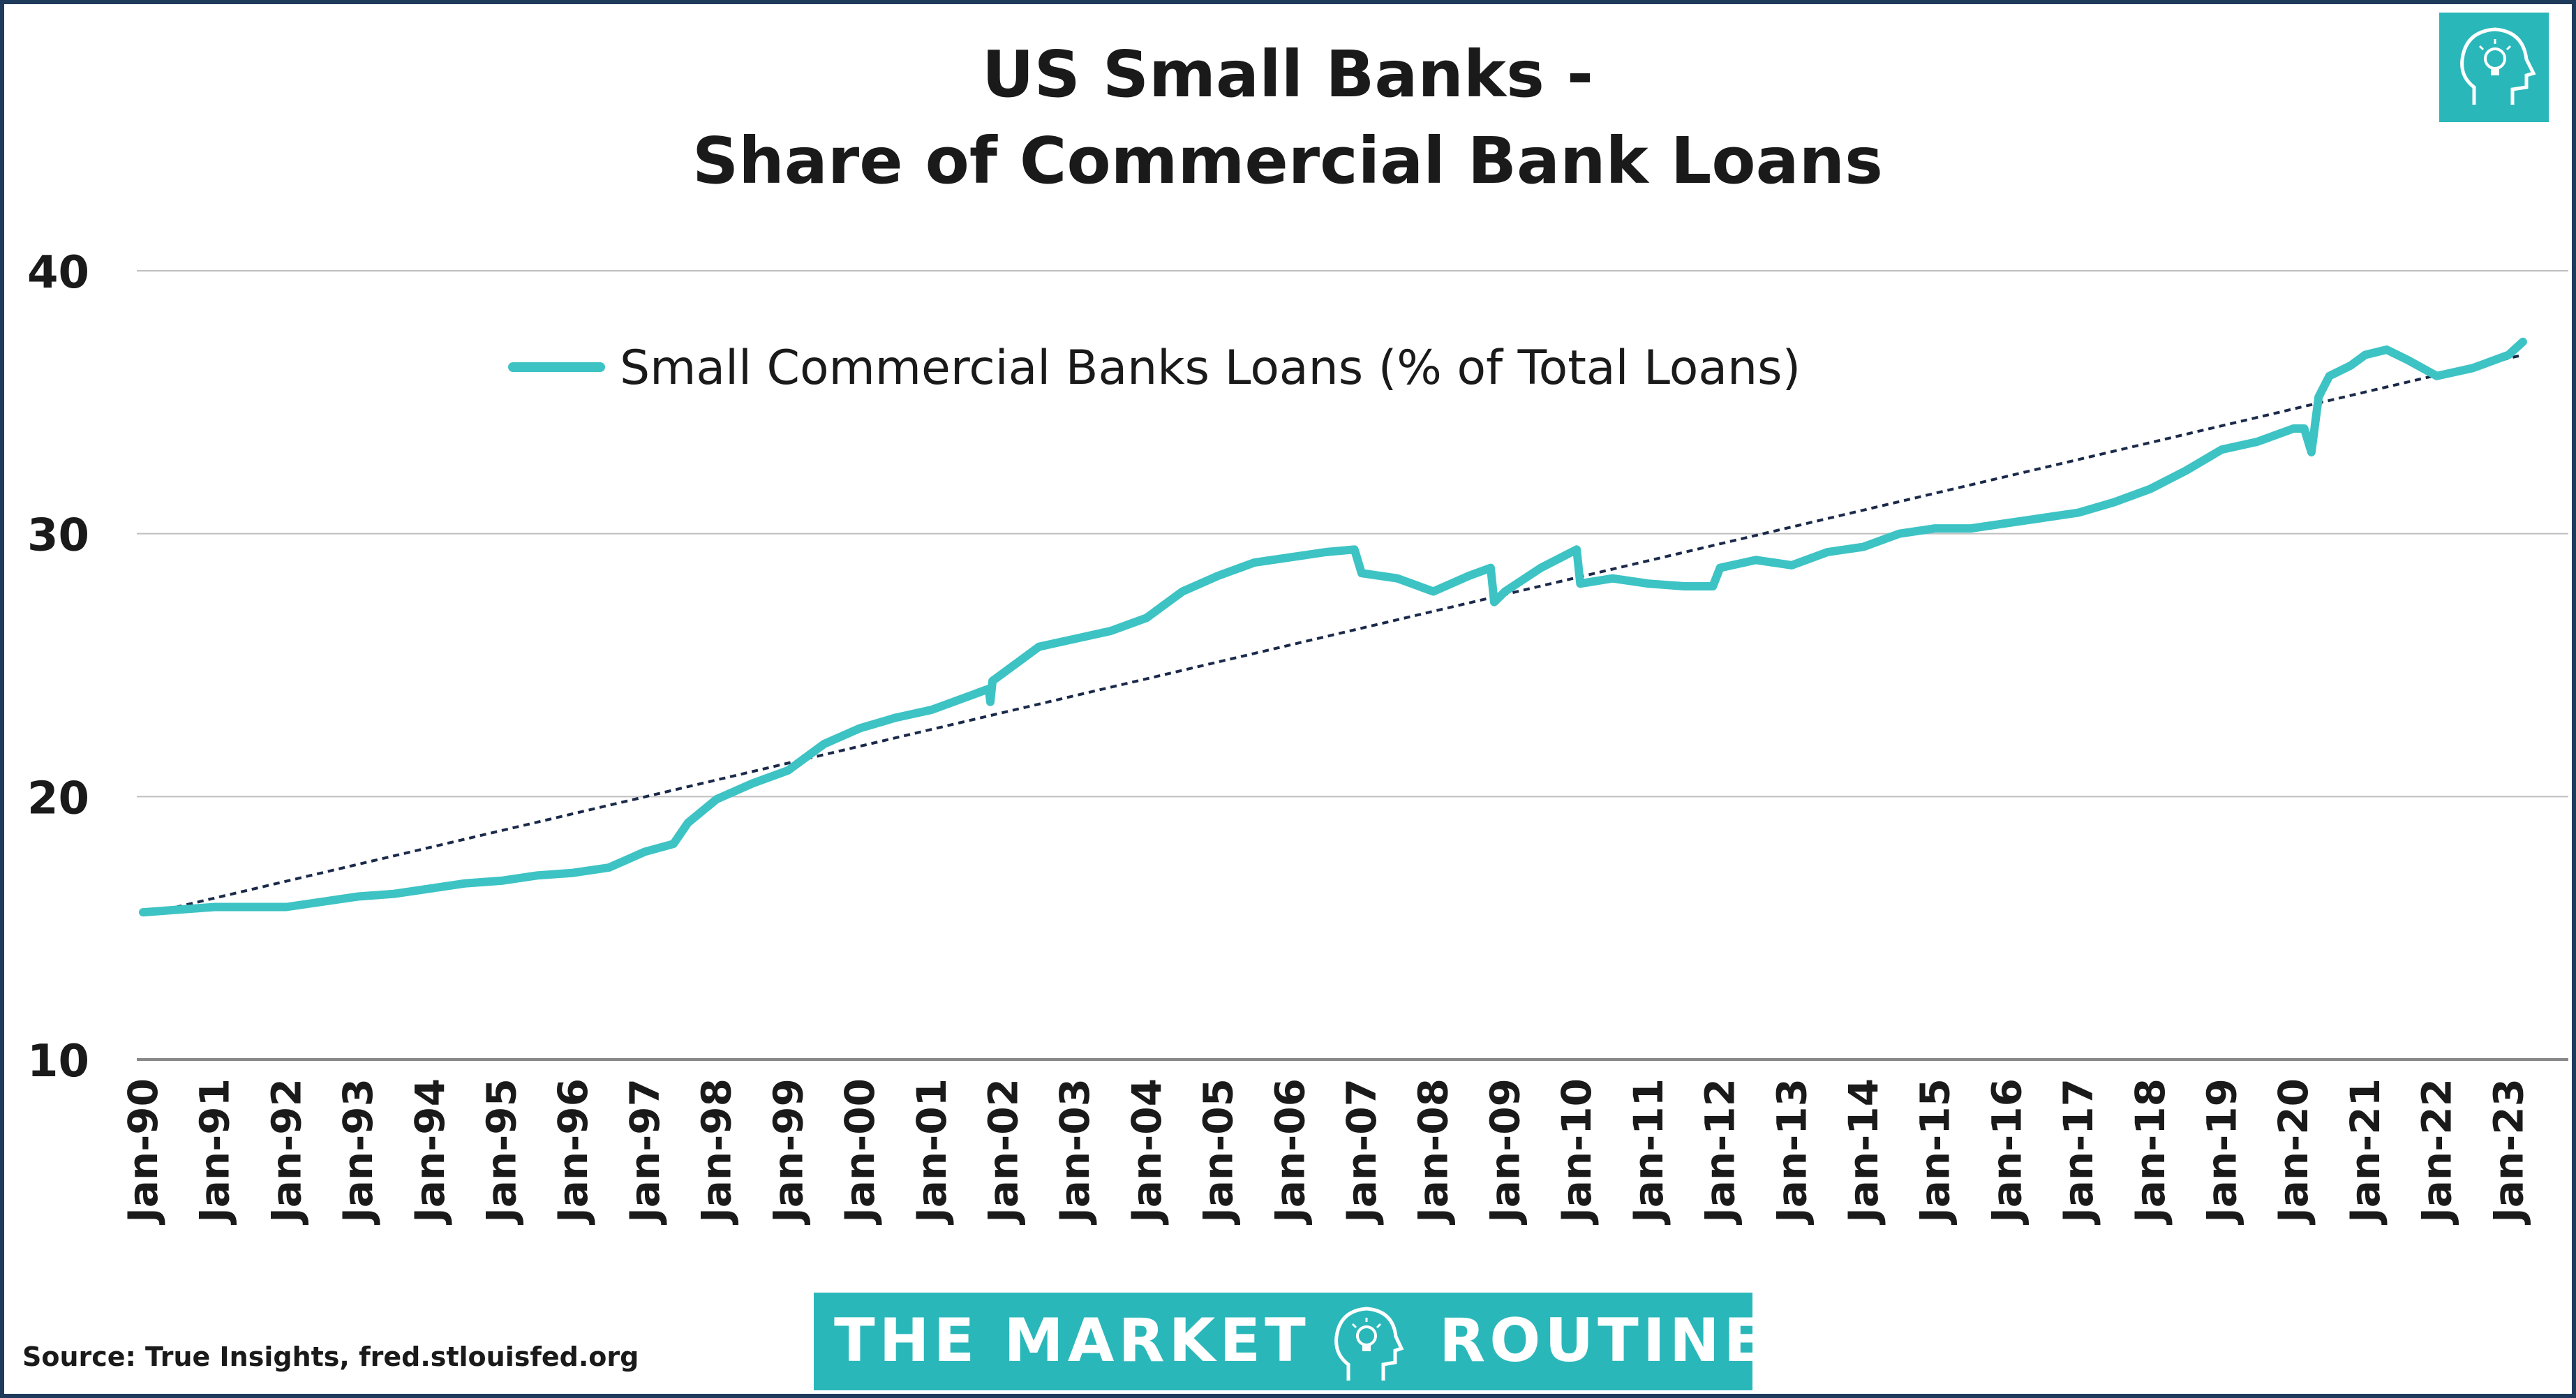 This screenshot has width=2576, height=1398. What do you see at coordinates (1288, 74) in the screenshot?
I see `chart-title: US Small Banks -` at bounding box center [1288, 74].